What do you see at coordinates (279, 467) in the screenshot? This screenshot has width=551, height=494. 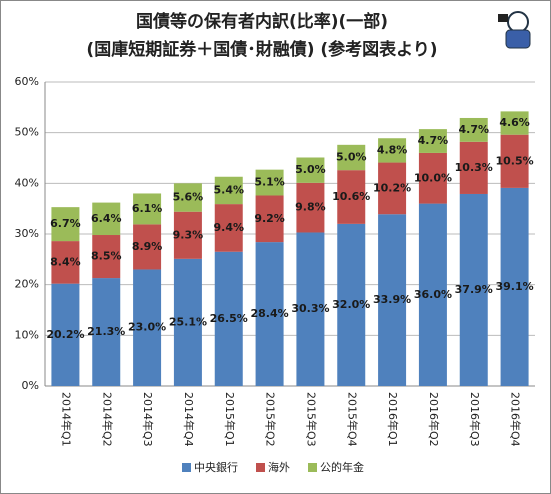 I see `legend-label: 海外` at bounding box center [279, 467].